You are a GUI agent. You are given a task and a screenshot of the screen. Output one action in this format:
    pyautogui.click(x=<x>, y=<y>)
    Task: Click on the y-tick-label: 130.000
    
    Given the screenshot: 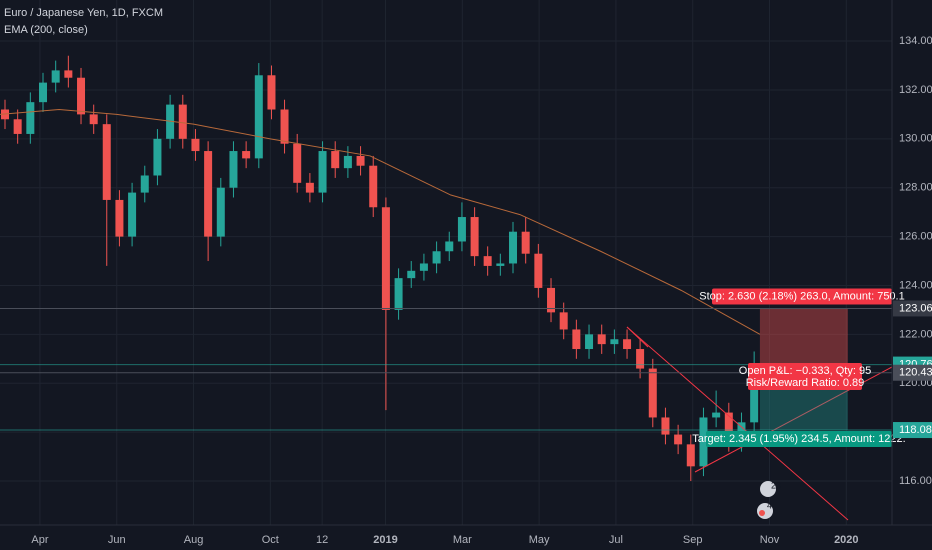 What is the action you would take?
    pyautogui.click(x=915, y=139)
    